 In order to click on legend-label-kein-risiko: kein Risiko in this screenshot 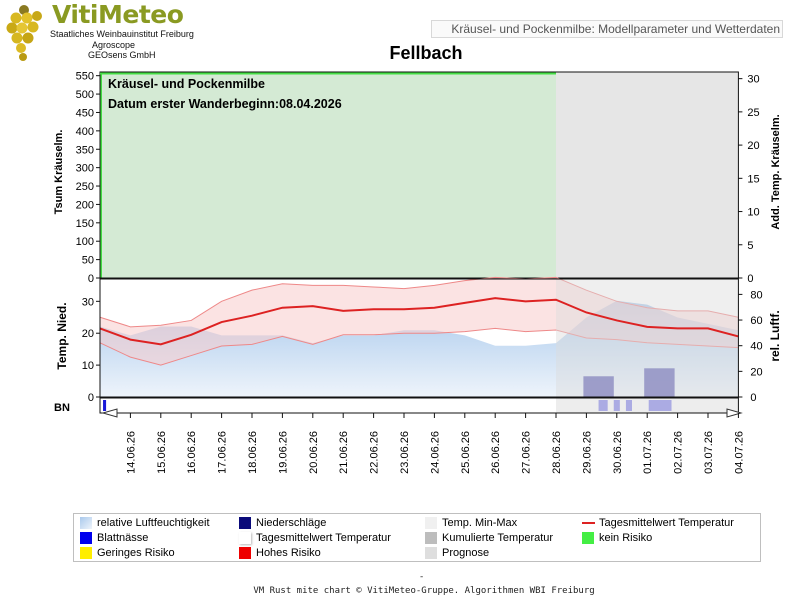, I will do `click(626, 538)`.